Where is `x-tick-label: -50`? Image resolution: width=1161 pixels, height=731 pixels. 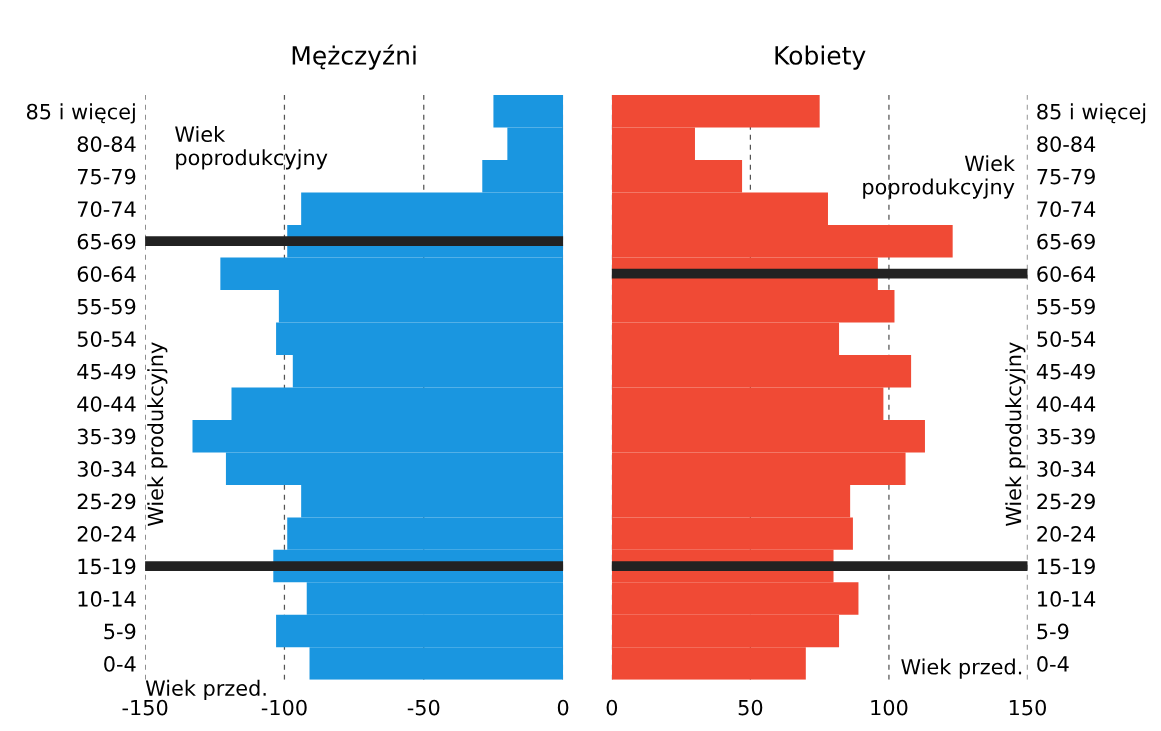
x-tick-label: -50 is located at coordinates (423, 707).